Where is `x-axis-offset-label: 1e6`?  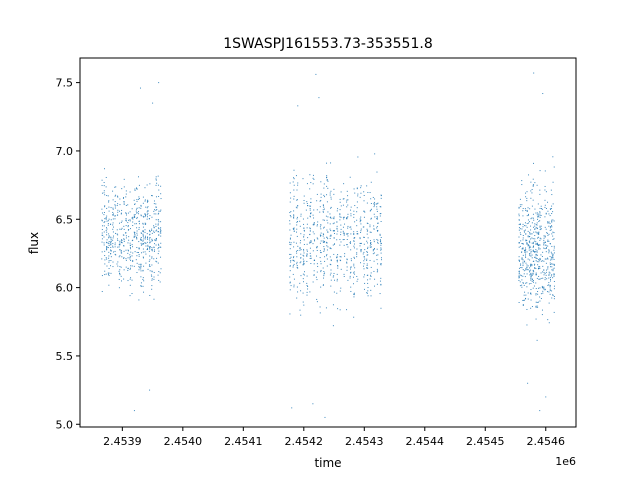
x-axis-offset-label: 1e6 is located at coordinates (565, 461).